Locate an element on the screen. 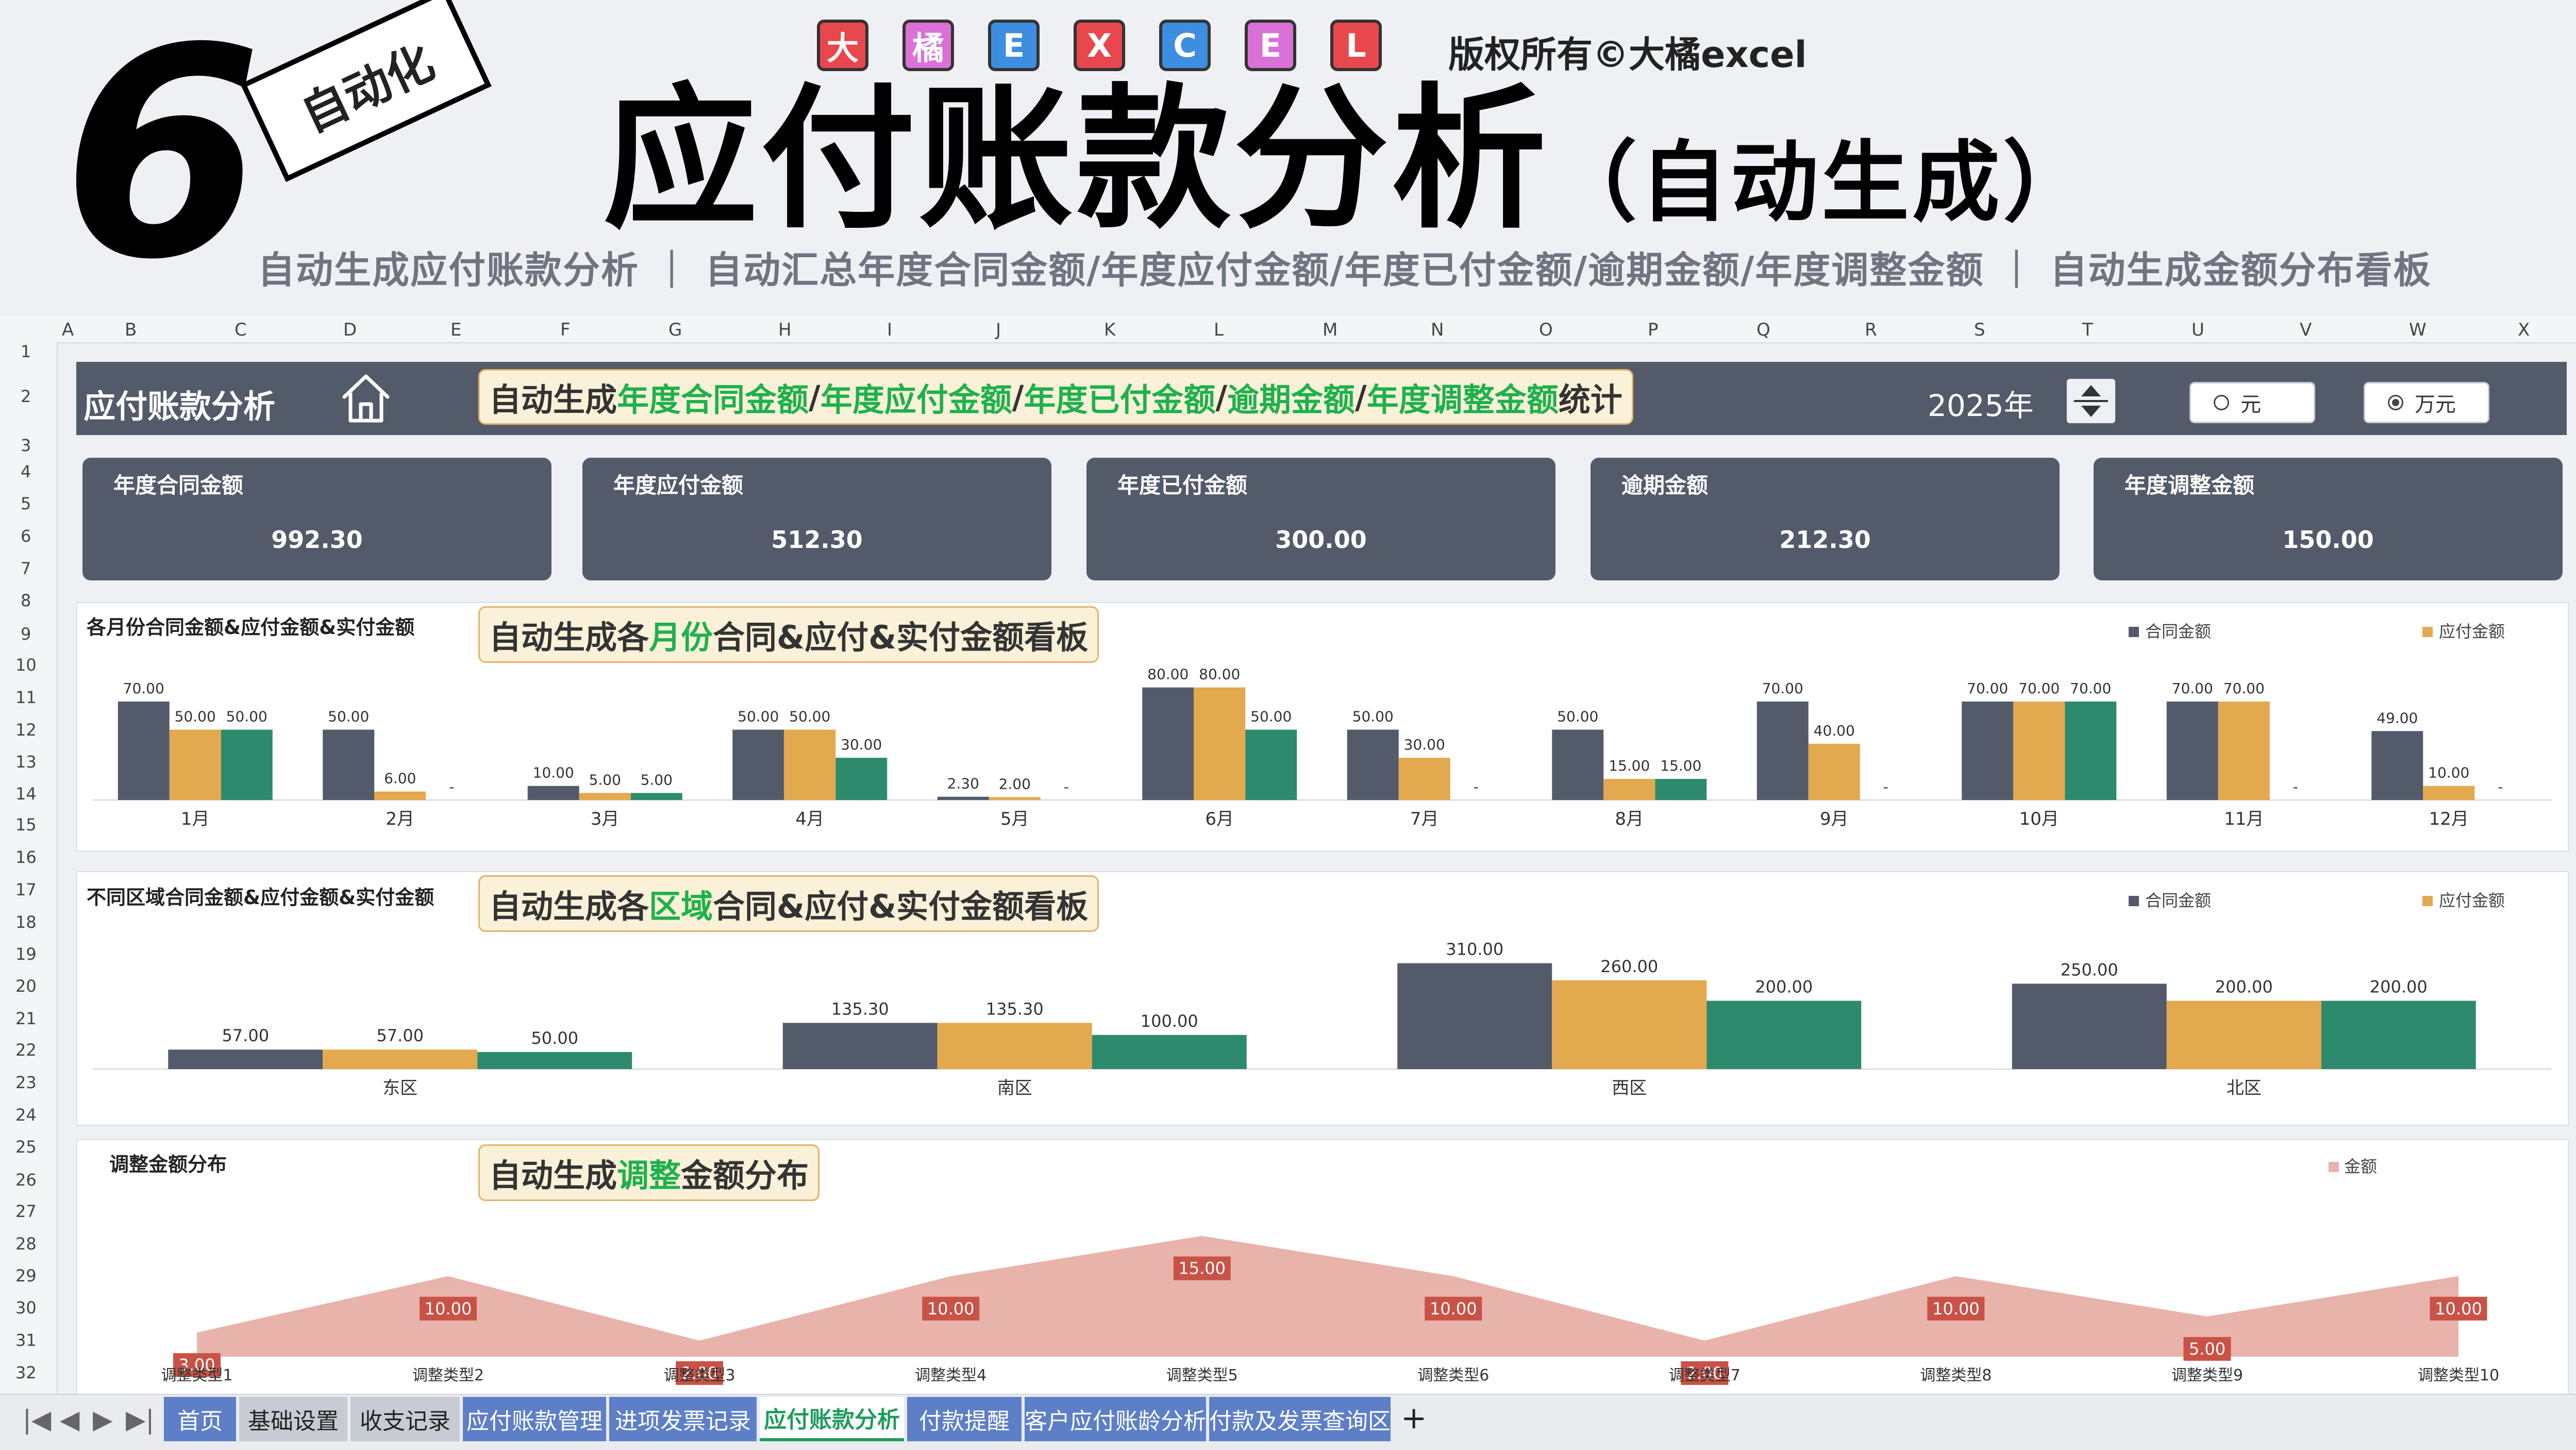 The height and width of the screenshot is (1450, 2576). add-sheet-icon: + is located at coordinates (1414, 1418).